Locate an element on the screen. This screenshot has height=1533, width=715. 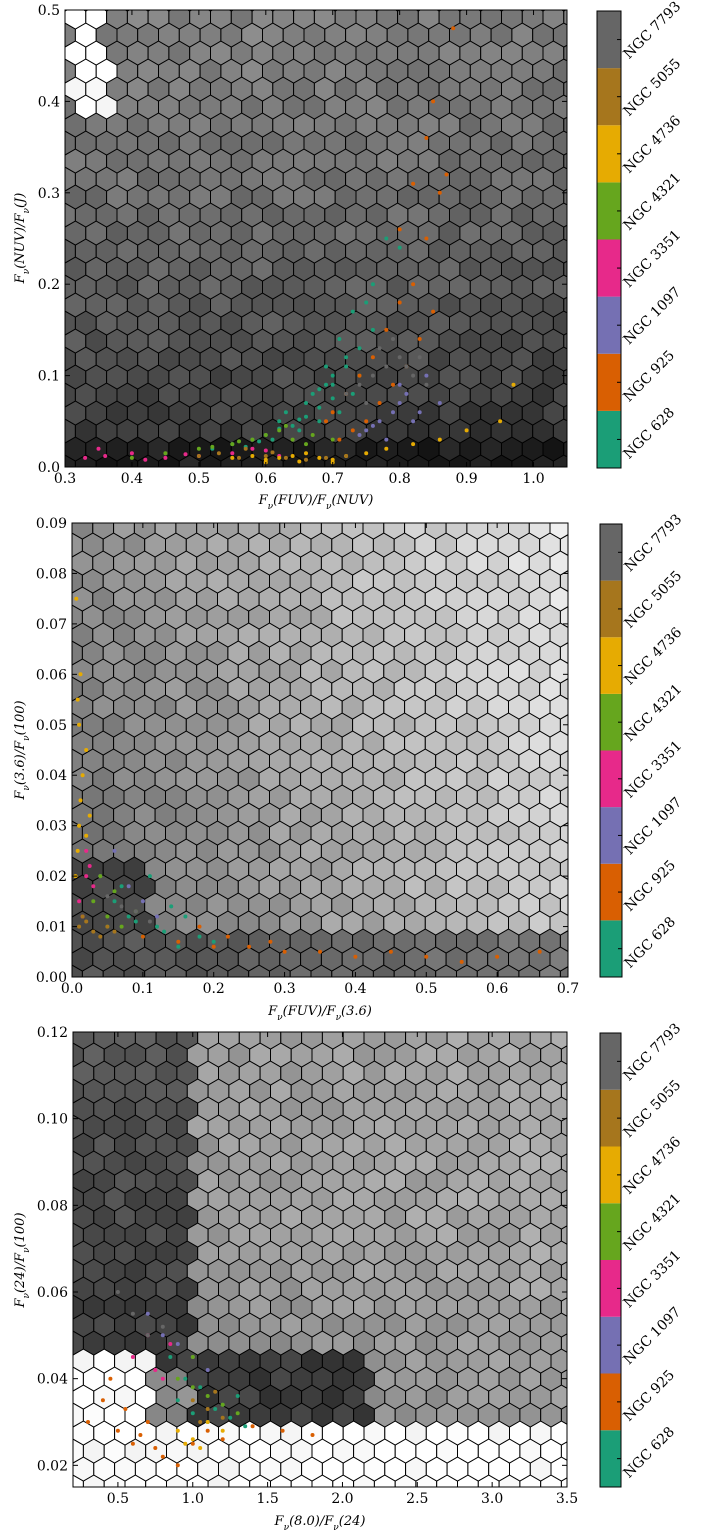
x-axis-label: Fν(FUV)/Fν(NUV) is located at coordinates (316, 502).